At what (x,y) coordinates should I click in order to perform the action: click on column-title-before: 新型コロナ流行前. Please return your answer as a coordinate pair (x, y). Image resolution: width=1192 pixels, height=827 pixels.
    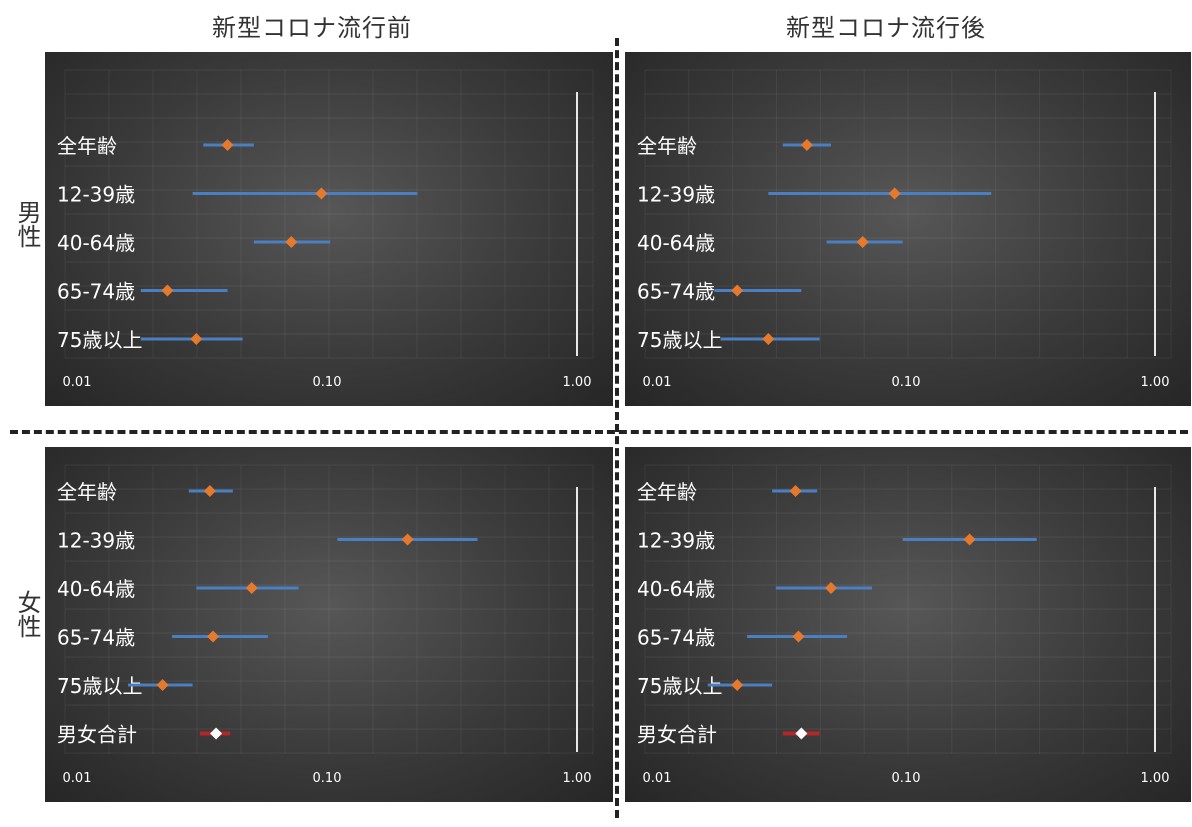
    Looking at the image, I should click on (312, 28).